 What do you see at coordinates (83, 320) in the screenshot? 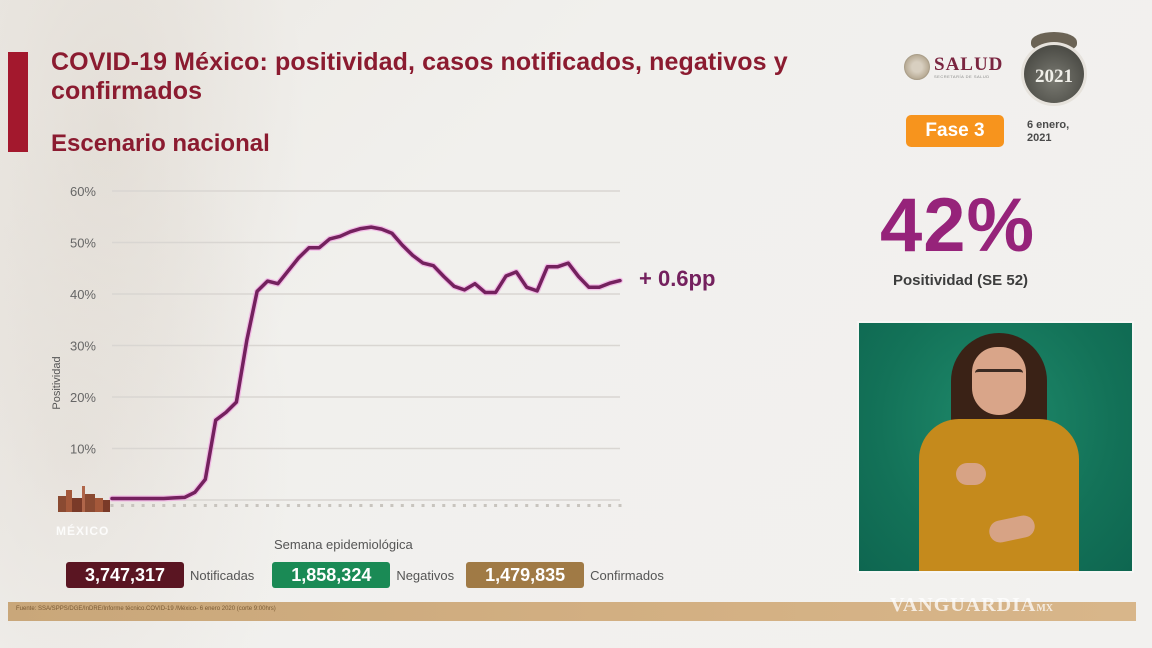
I see `y-axis-ticks: 10% 20% 30% 40% 50% 60%` at bounding box center [83, 320].